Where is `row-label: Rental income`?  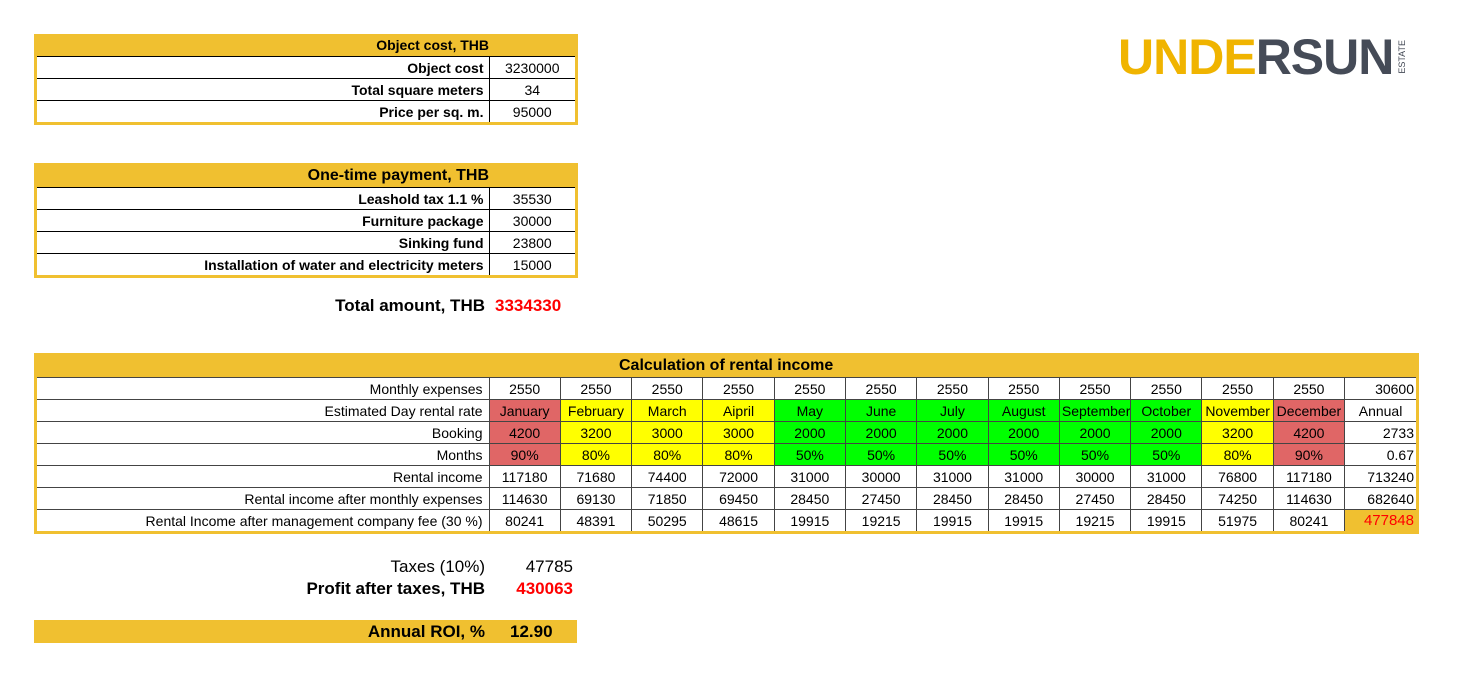
row-label: Rental income is located at coordinates (263, 476).